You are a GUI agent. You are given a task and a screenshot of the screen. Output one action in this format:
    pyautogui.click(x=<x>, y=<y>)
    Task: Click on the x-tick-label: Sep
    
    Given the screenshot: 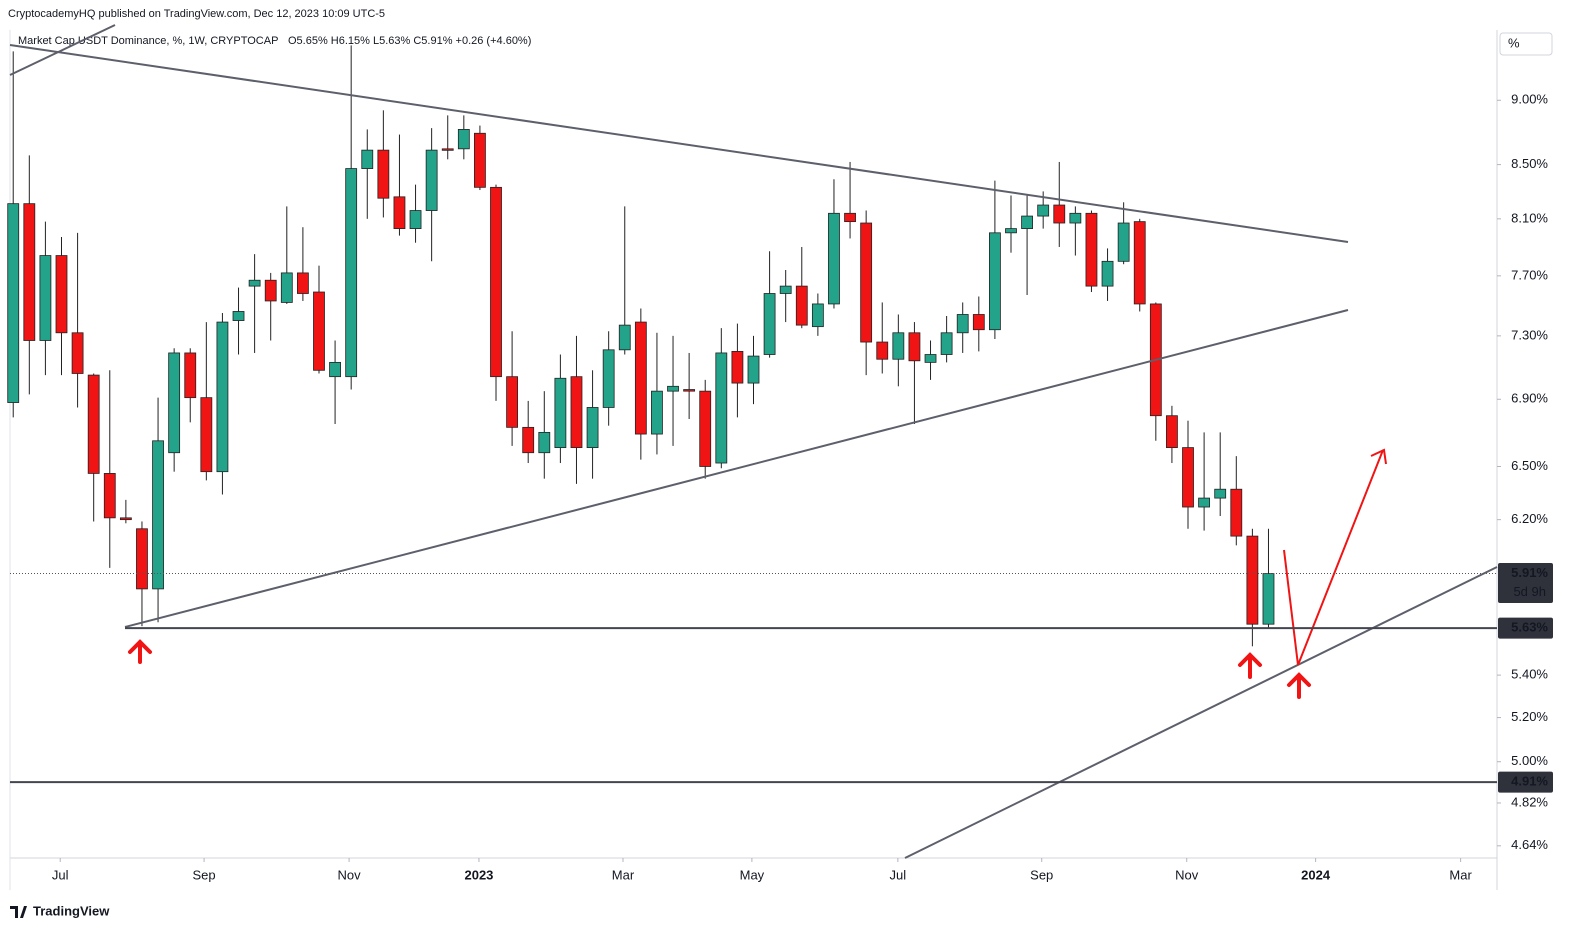 What is the action you would take?
    pyautogui.click(x=204, y=874)
    